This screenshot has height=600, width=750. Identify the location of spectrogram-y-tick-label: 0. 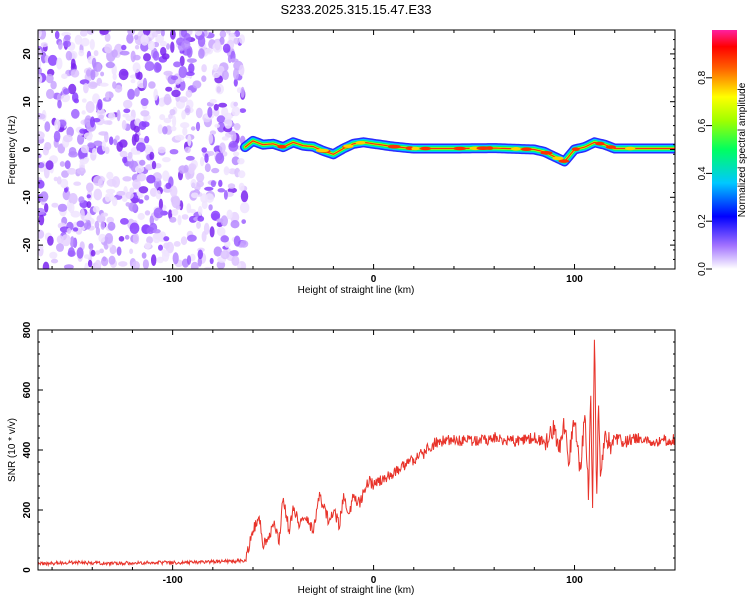
(27, 149).